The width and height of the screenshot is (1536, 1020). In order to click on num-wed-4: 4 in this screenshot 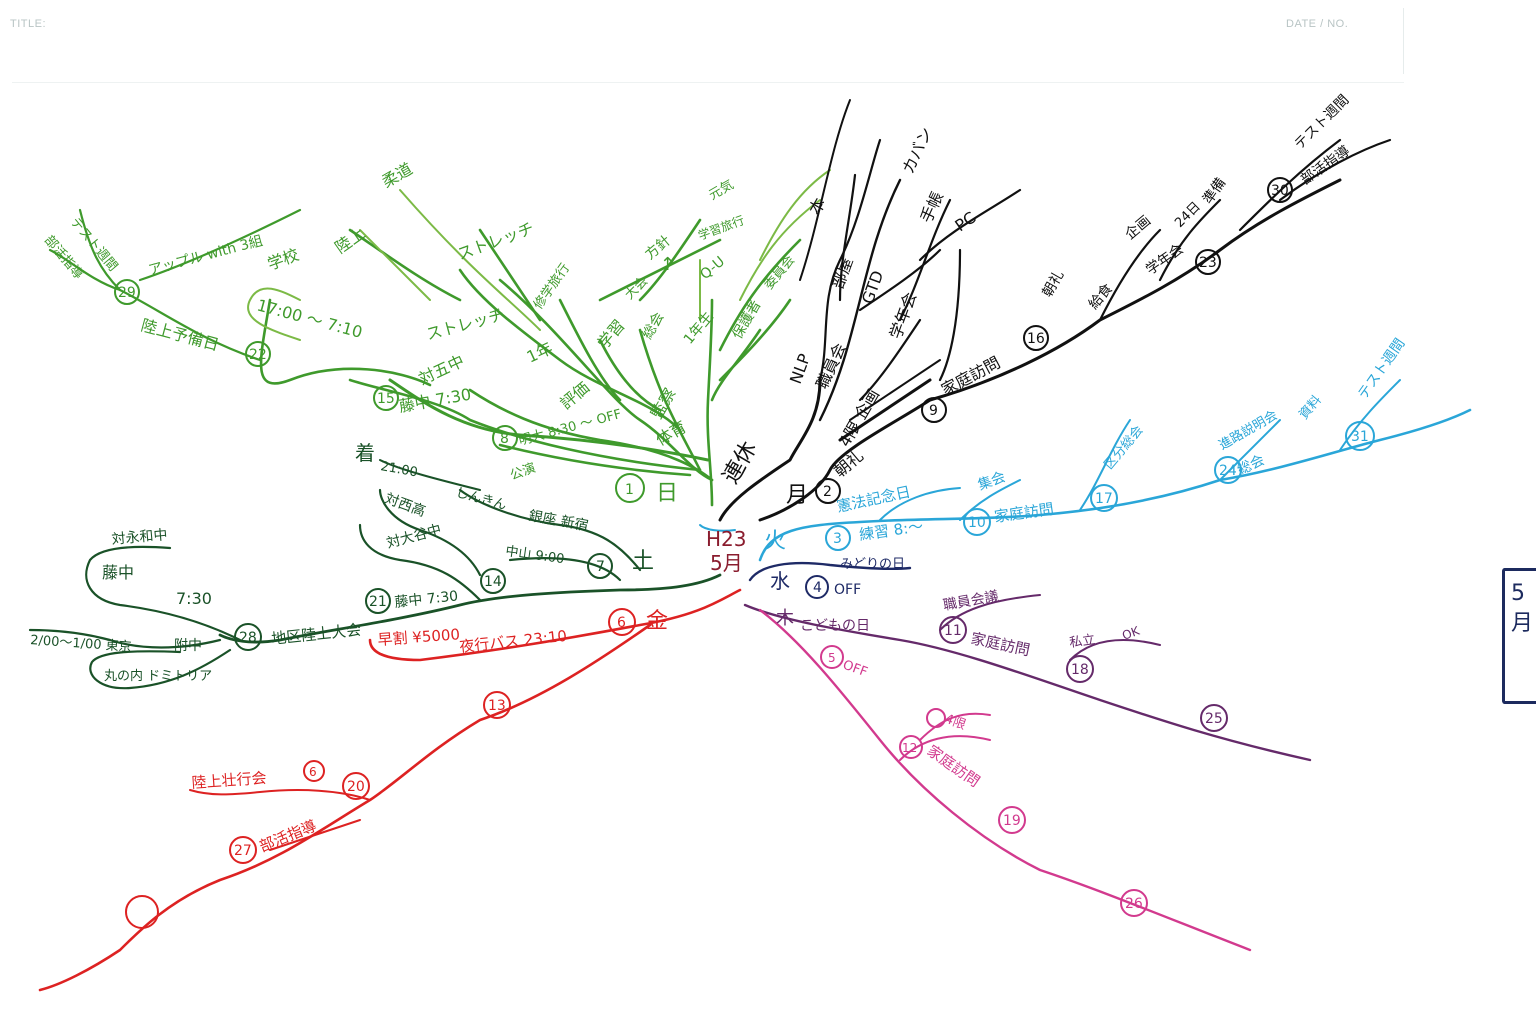, I will do `click(817, 588)`.